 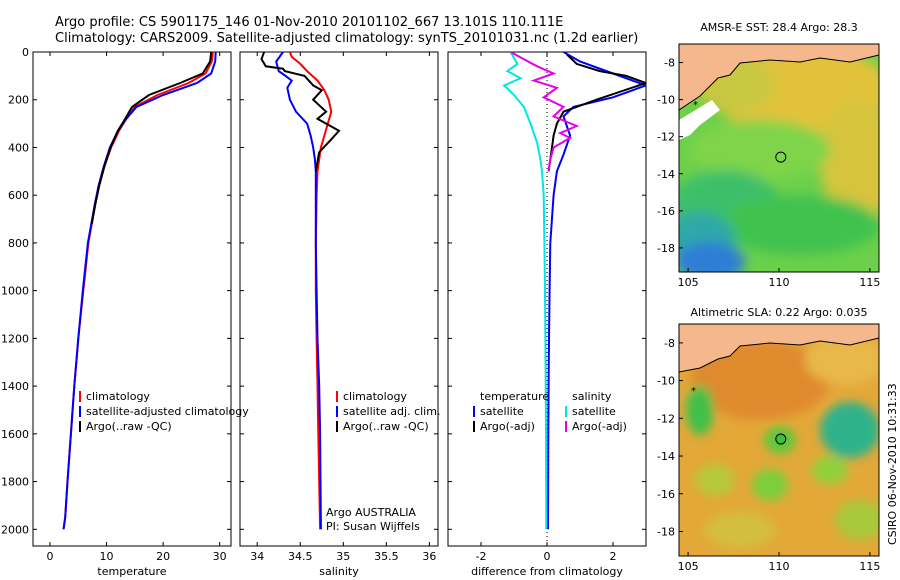 I want to click on difference-xlabel: difference from climatology, so click(x=547, y=571).